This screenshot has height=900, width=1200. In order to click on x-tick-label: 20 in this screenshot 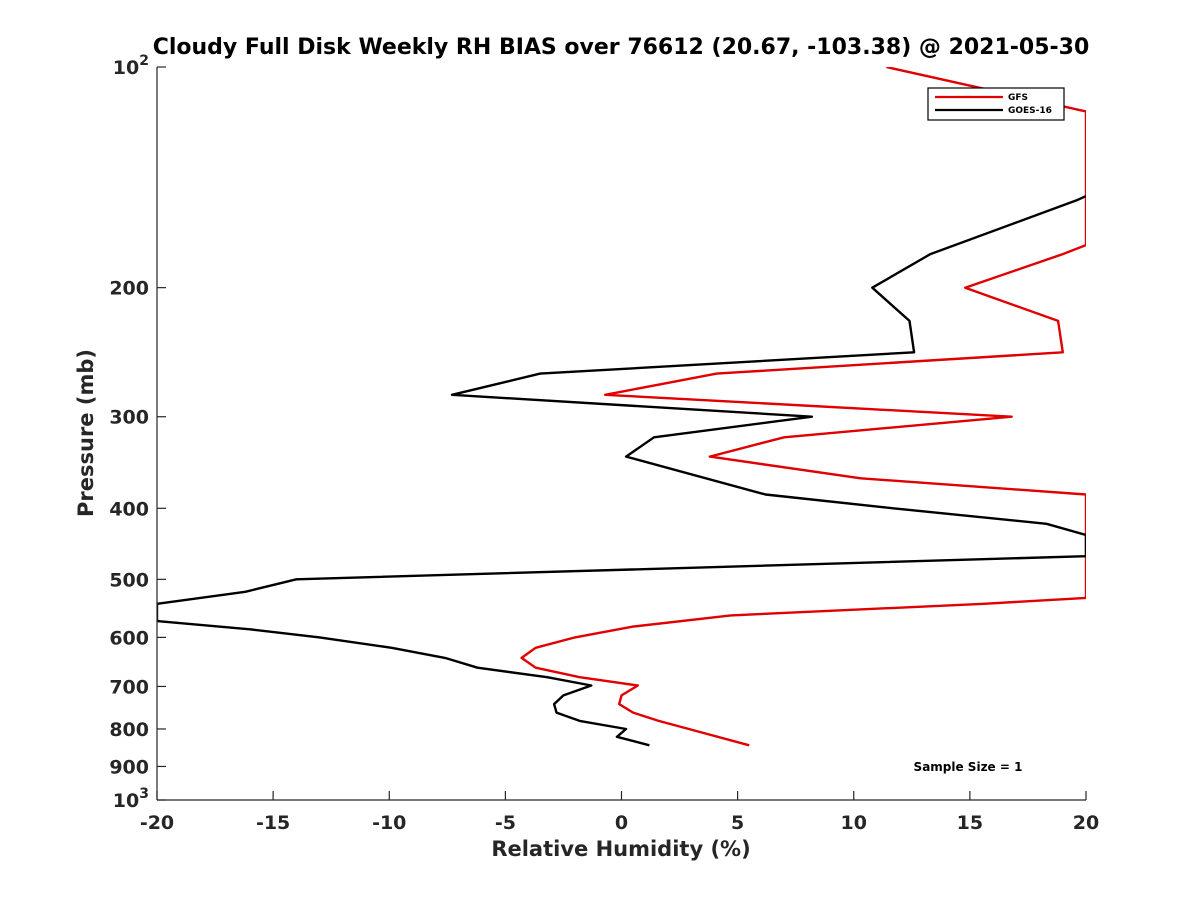, I will do `click(1086, 823)`.